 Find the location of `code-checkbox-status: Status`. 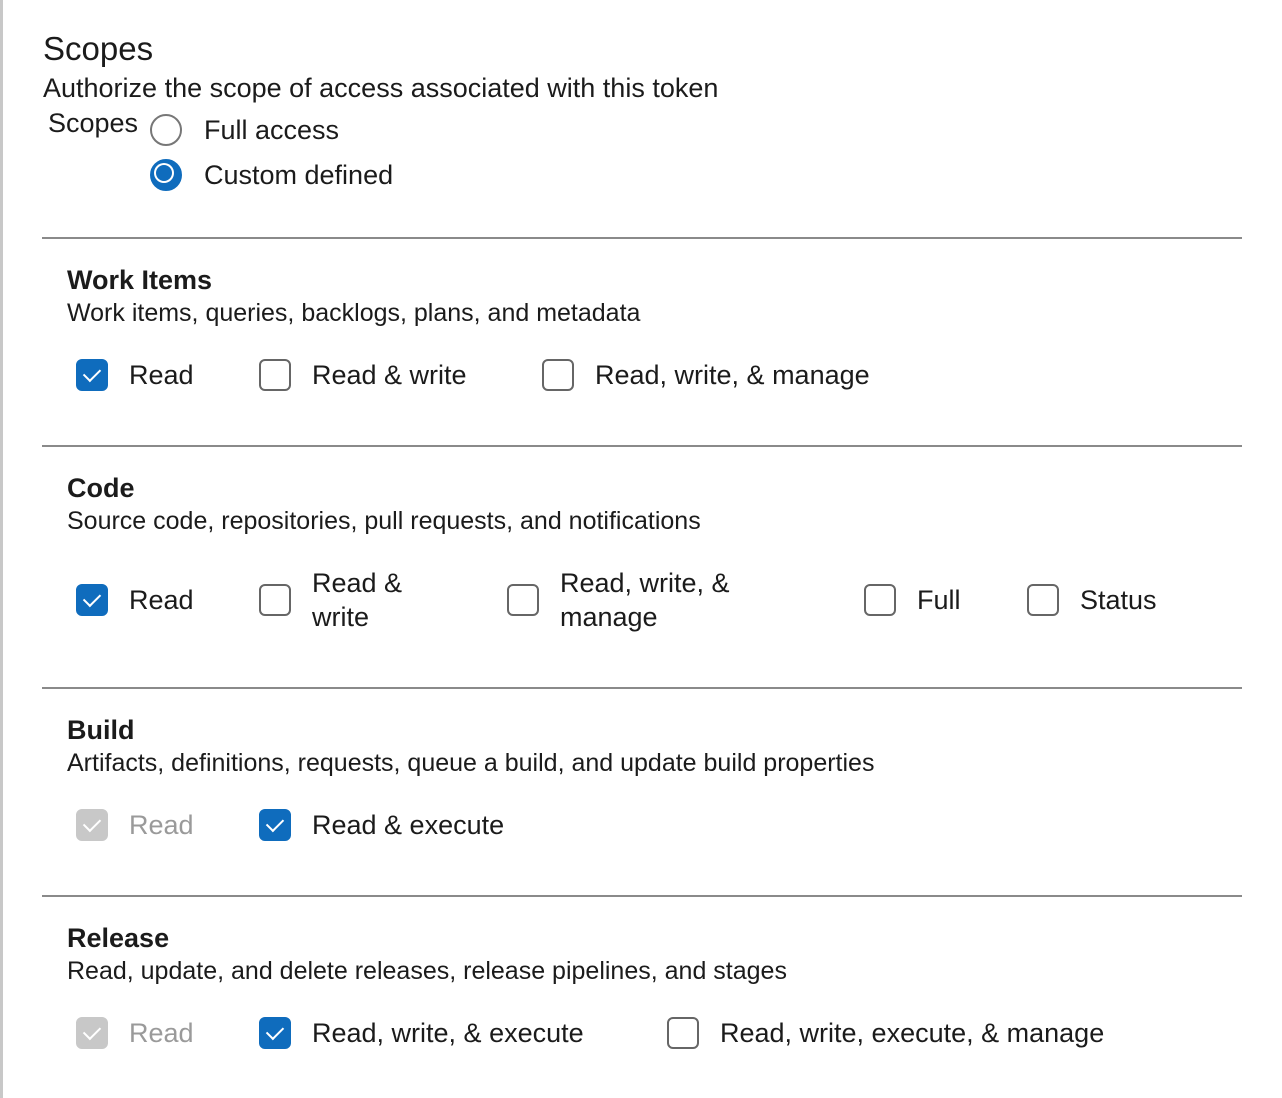

code-checkbox-status: Status is located at coordinates (1092, 600).